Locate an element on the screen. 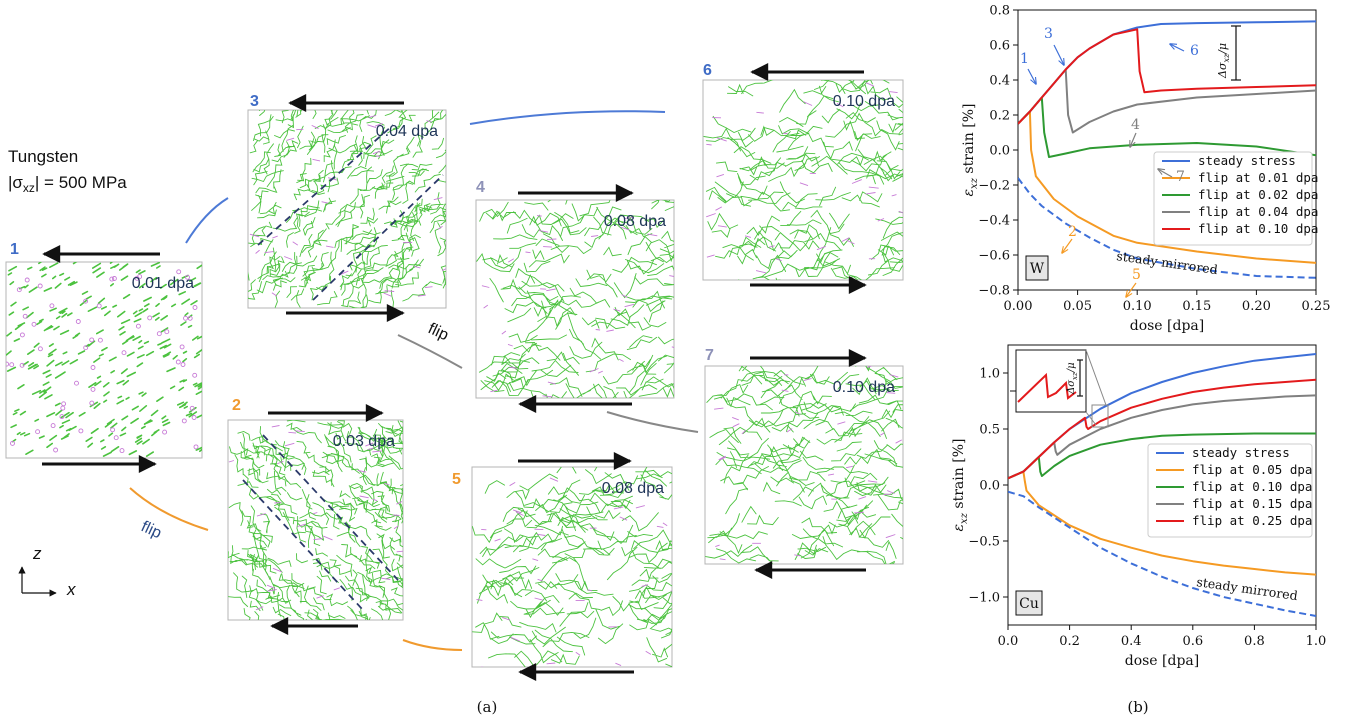  snapshot-number: 3 is located at coordinates (254, 101).